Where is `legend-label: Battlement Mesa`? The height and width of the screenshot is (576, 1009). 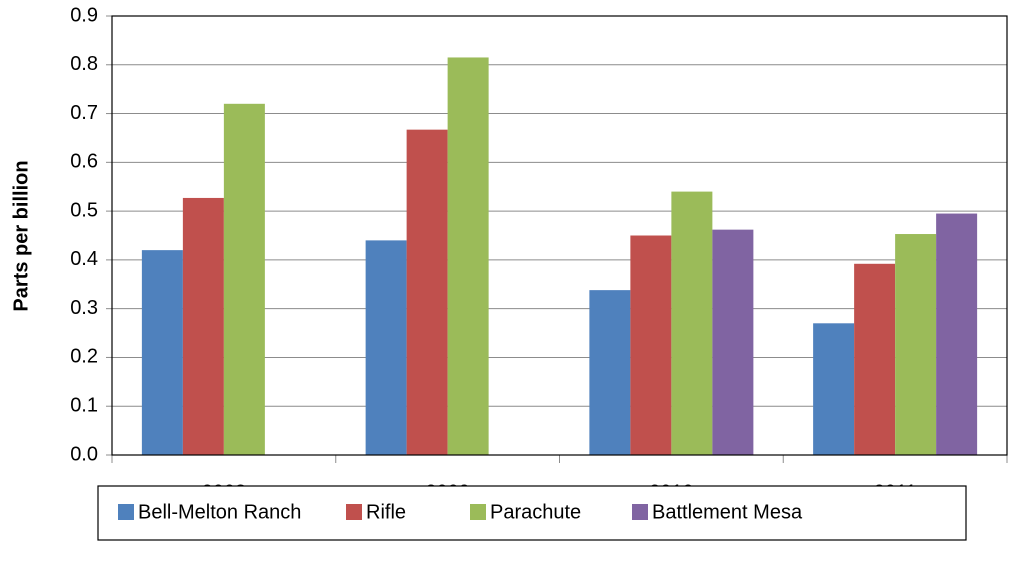
legend-label: Battlement Mesa is located at coordinates (727, 512).